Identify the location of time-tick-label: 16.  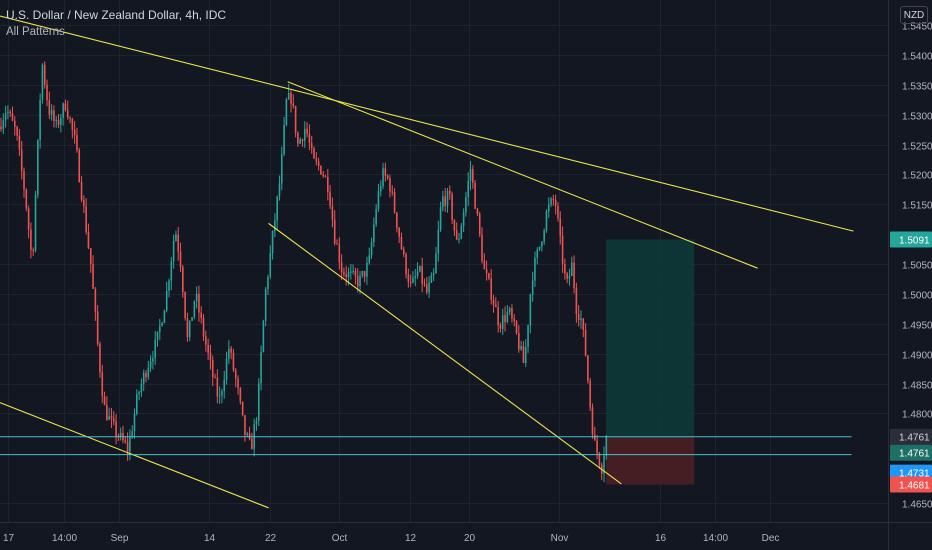
(661, 538).